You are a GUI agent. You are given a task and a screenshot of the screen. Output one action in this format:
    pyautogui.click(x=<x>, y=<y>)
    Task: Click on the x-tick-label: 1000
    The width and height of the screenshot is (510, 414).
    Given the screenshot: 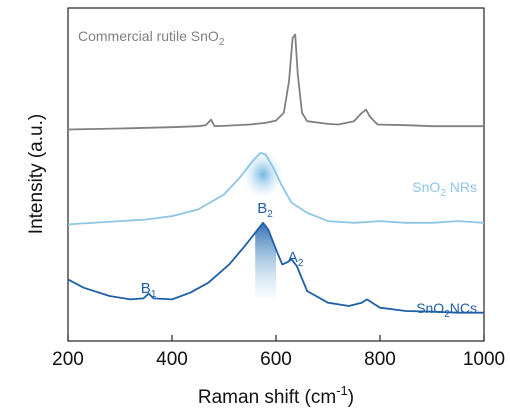 What is the action you would take?
    pyautogui.click(x=484, y=359)
    